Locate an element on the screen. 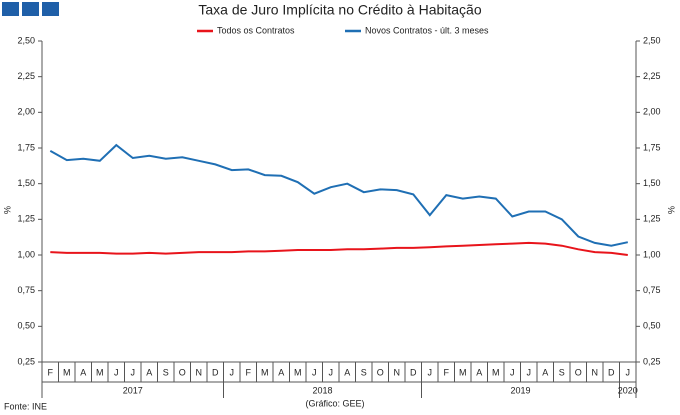  year-label: 2017 is located at coordinates (133, 390).